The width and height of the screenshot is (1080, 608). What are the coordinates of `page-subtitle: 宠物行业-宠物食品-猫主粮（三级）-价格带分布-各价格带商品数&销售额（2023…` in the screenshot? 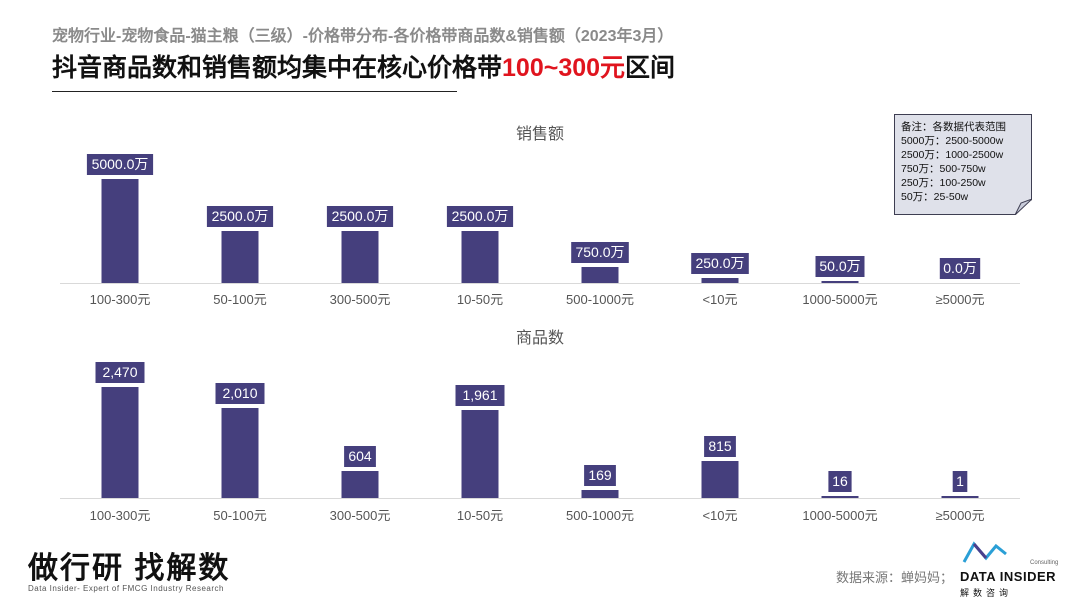 It's located at (363, 36).